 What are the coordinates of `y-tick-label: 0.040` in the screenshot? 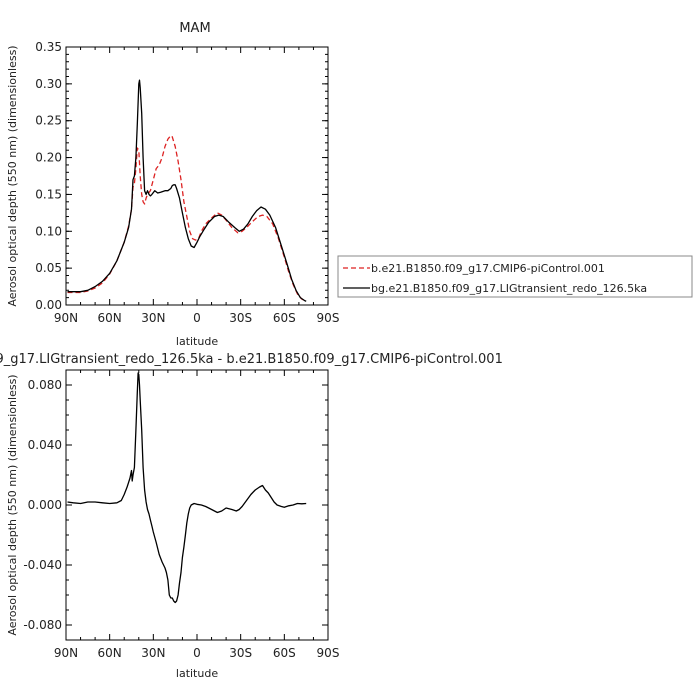 It's located at (45, 445).